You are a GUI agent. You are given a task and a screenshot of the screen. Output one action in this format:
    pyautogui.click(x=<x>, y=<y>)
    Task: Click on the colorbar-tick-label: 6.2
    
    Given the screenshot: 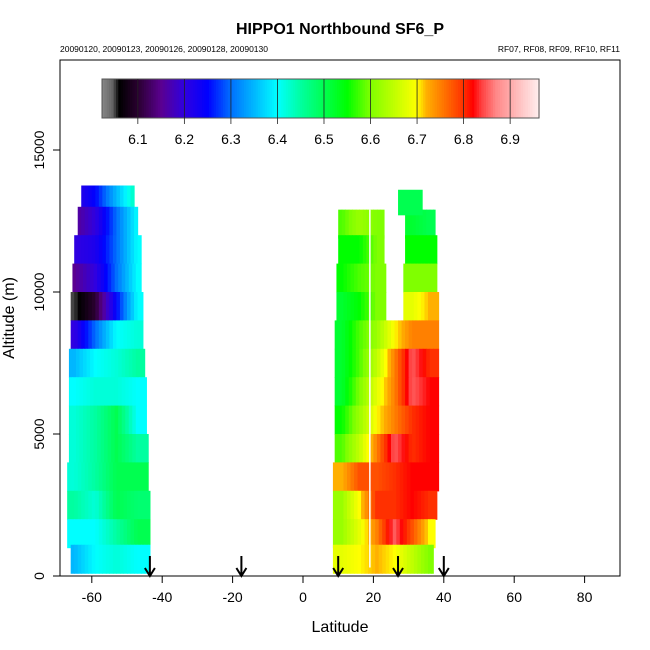 What is the action you would take?
    pyautogui.click(x=185, y=139)
    